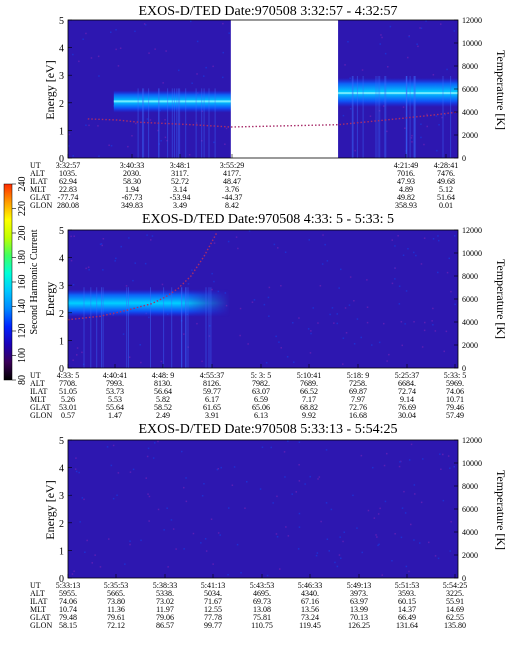 The image size is (505, 649). What do you see at coordinates (470, 486) in the screenshot?
I see `panel-3-y2tick-label: 8000` at bounding box center [470, 486].